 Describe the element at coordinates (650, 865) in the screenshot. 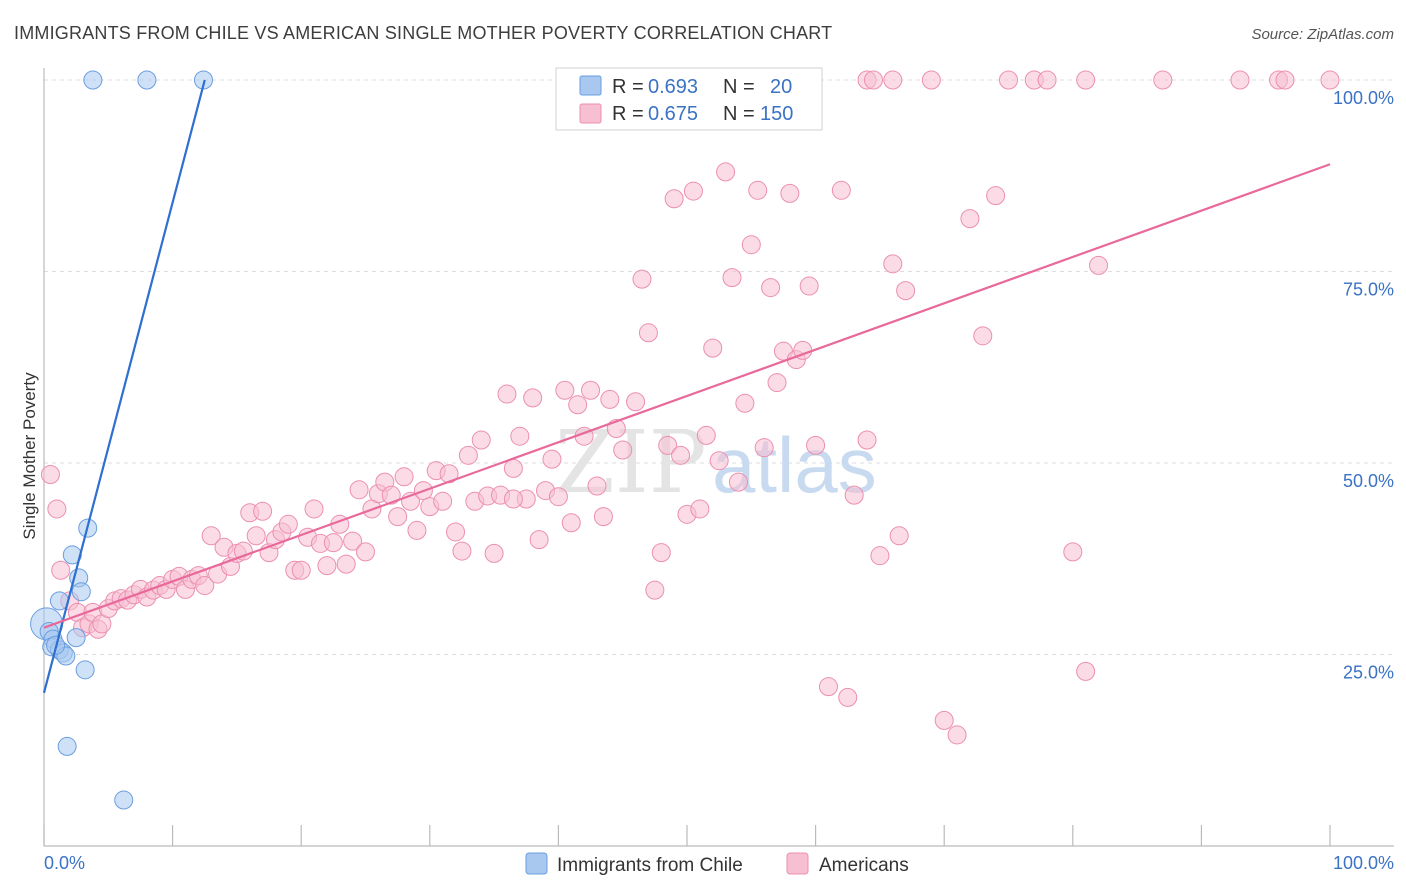

I see `bottom-legend-label-chile: Immigrants from Chile` at that location.